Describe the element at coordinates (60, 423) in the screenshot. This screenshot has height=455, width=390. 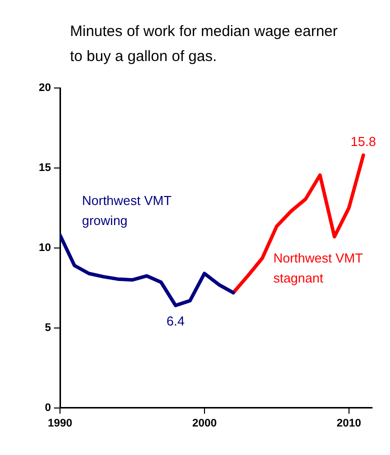
I see `x-tick-label: 1990` at that location.